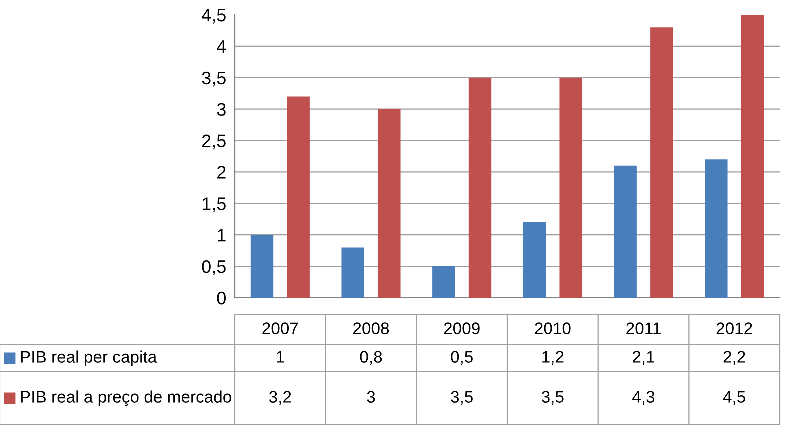 This screenshot has height=444, width=795. What do you see at coordinates (221, 109) in the screenshot?
I see `y-tick-label: 3` at bounding box center [221, 109].